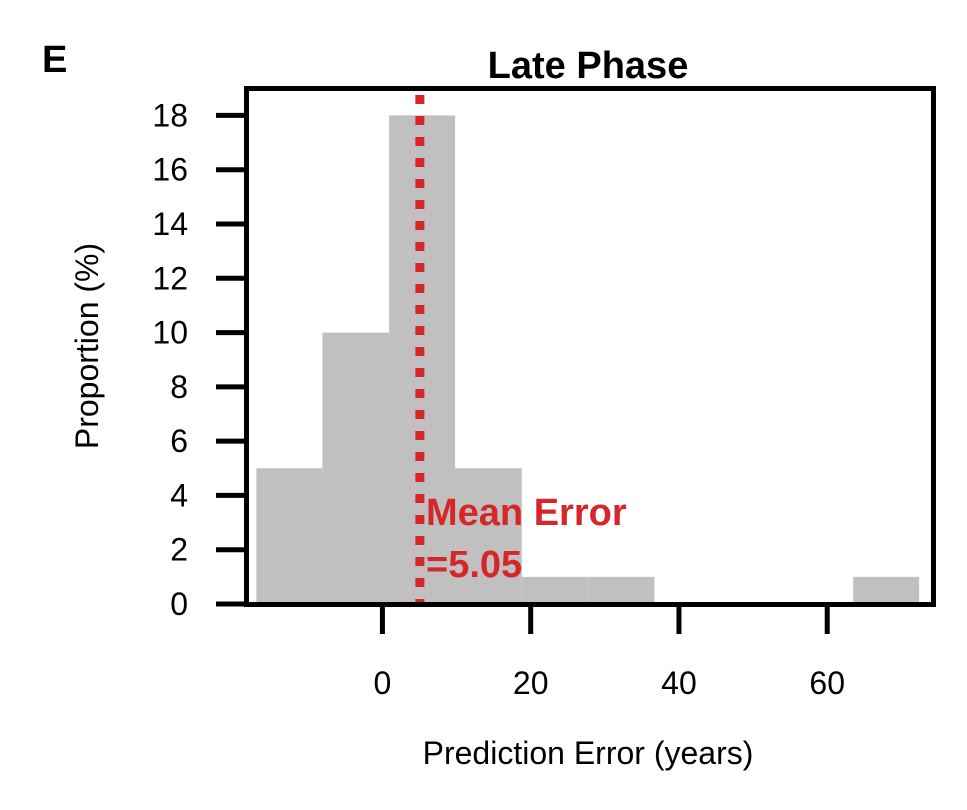  I want to click on chart-title: Late Phase, so click(588, 66).